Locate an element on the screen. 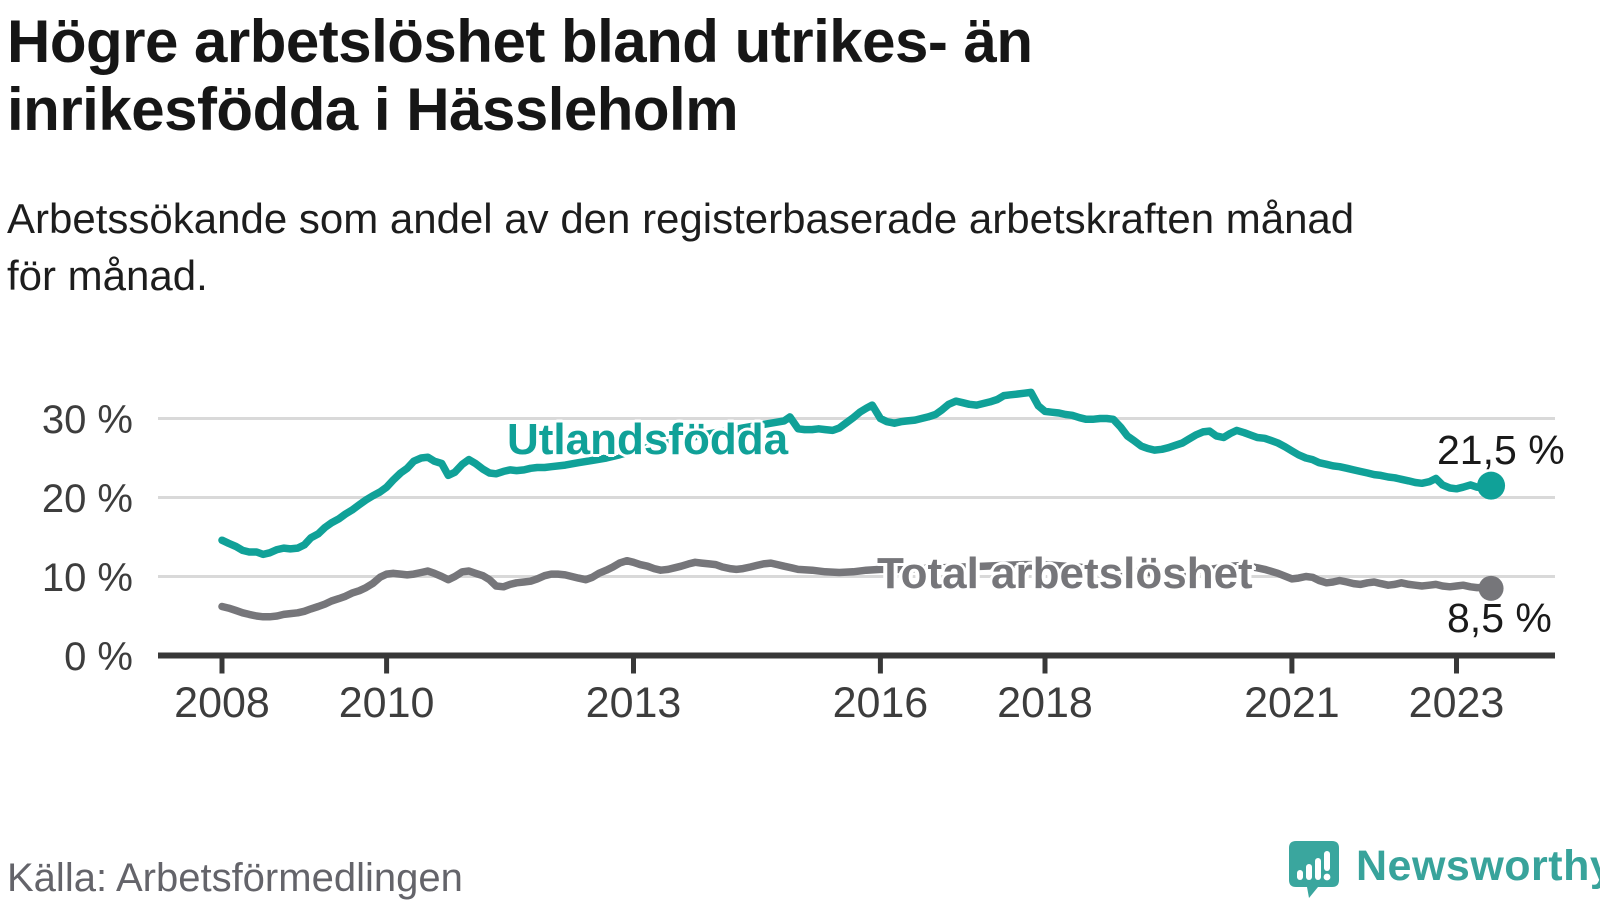 This screenshot has width=1600, height=901. x-tick-label-2021: 2021 is located at coordinates (1292, 703).